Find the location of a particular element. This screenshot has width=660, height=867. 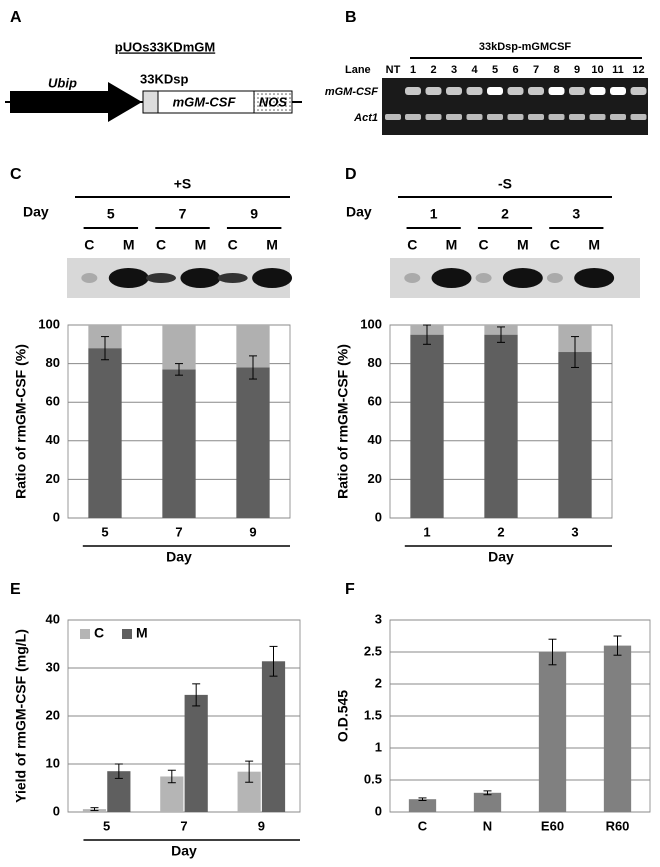

gel-row-label: mGM-CSF is located at coordinates (351, 92).